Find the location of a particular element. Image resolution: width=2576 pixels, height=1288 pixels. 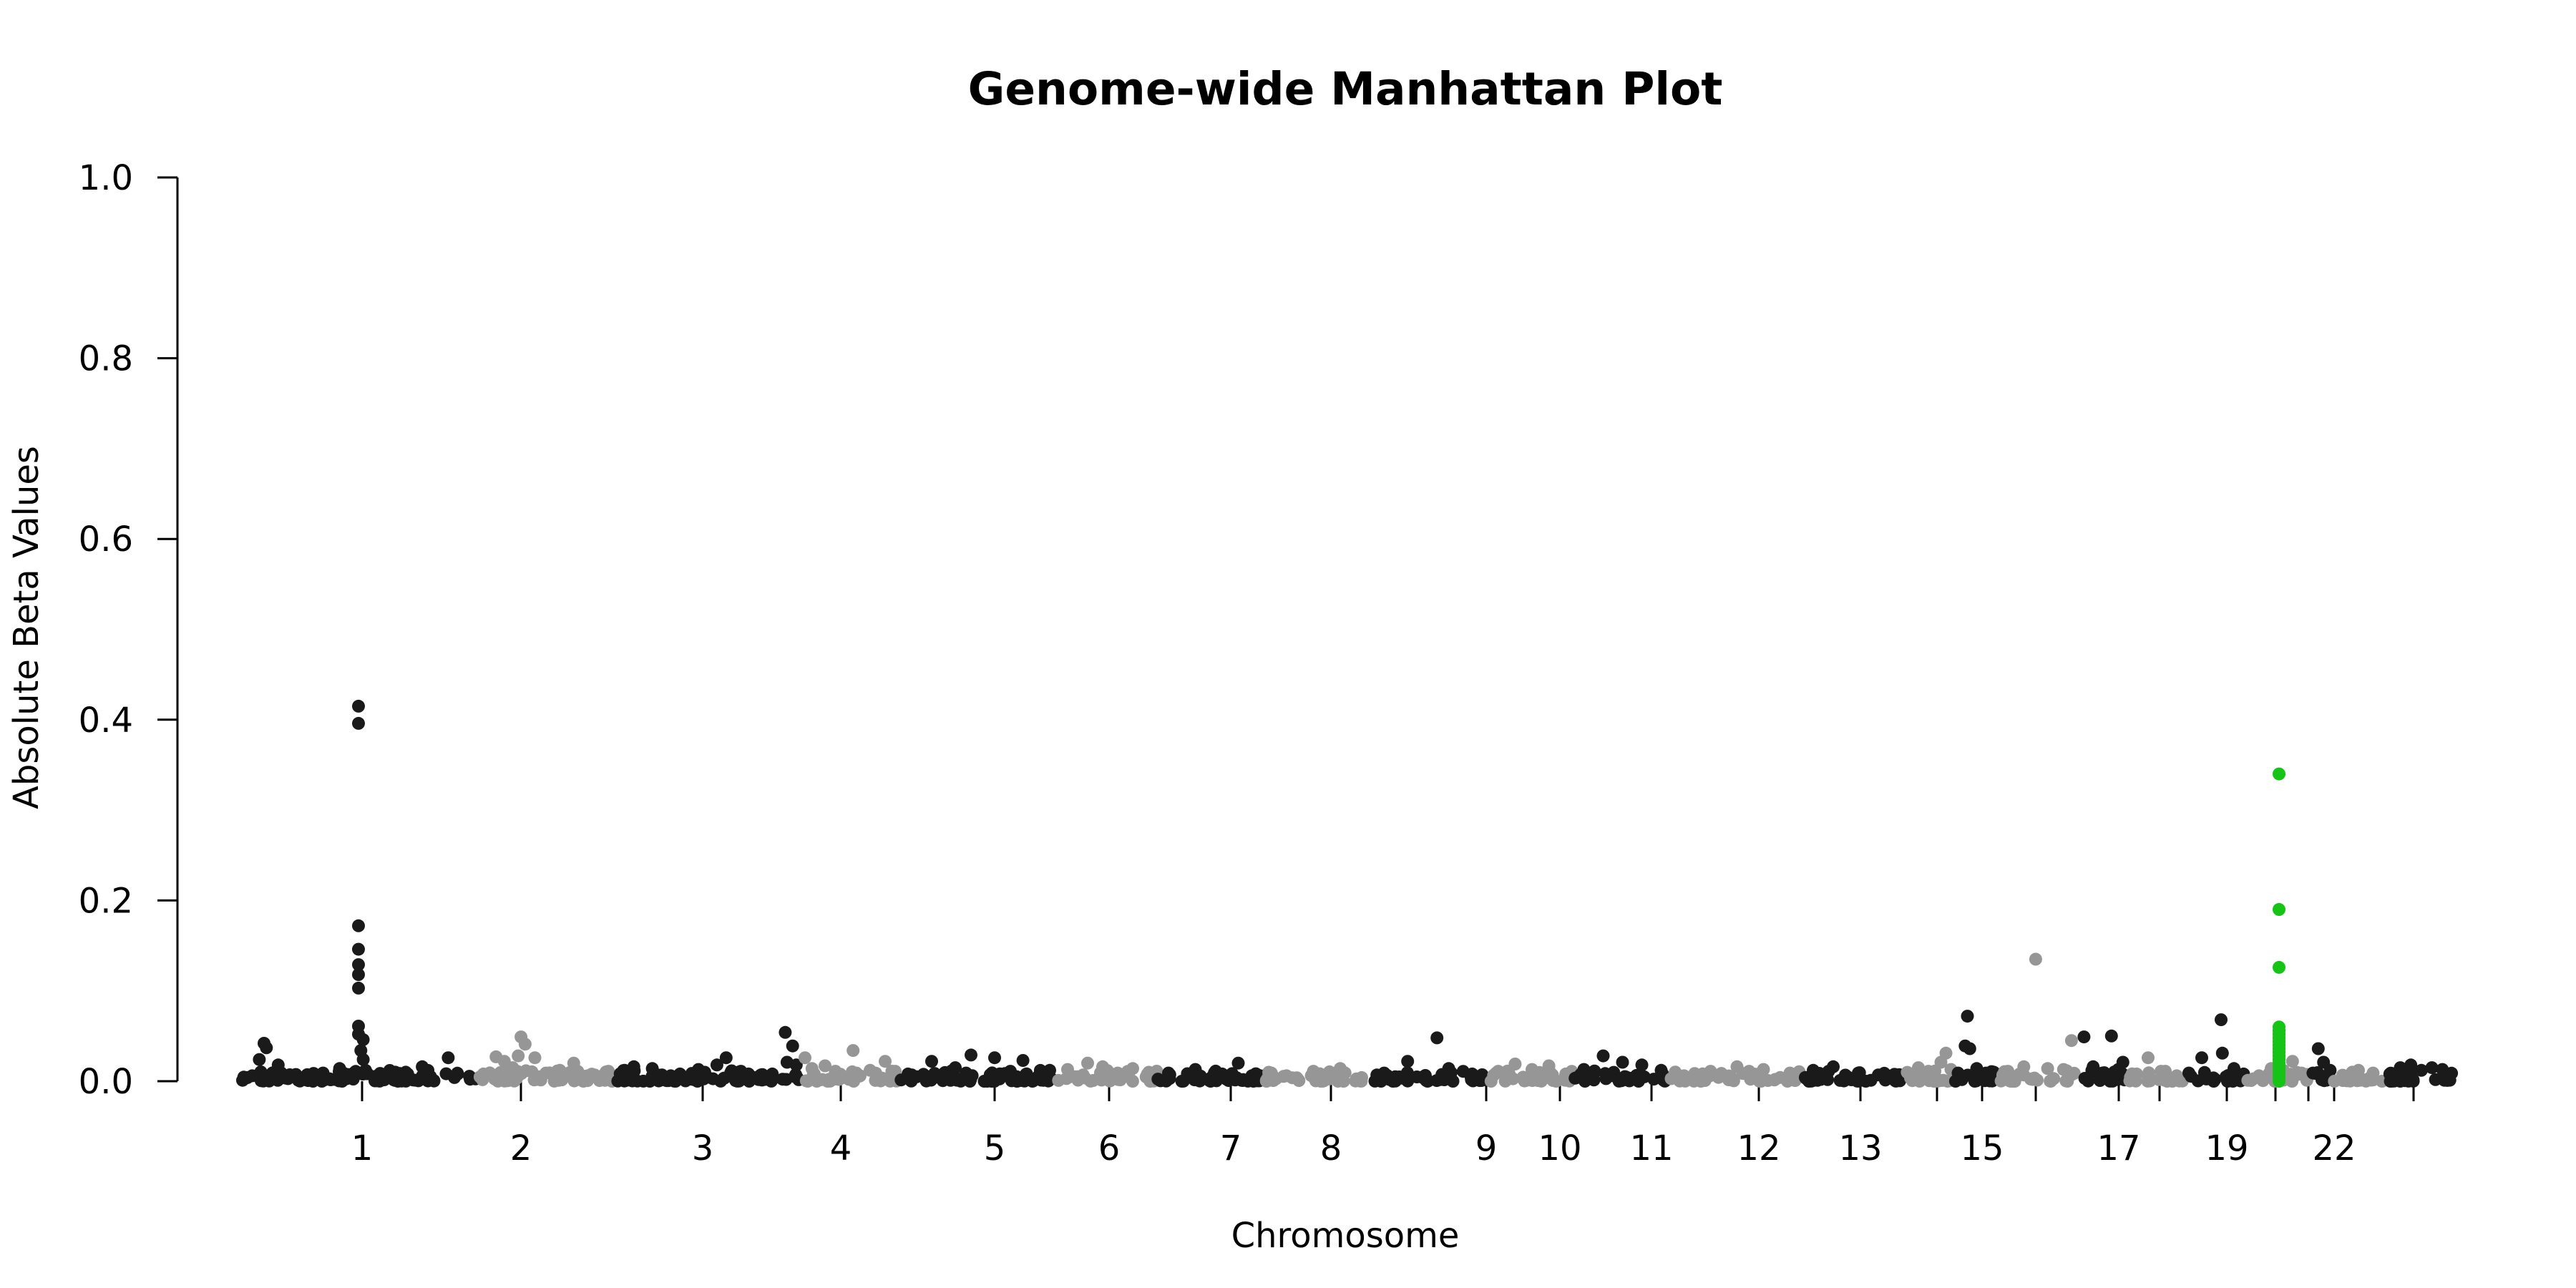

y-axis-label: Absolute Beta Values is located at coordinates (26, 627).